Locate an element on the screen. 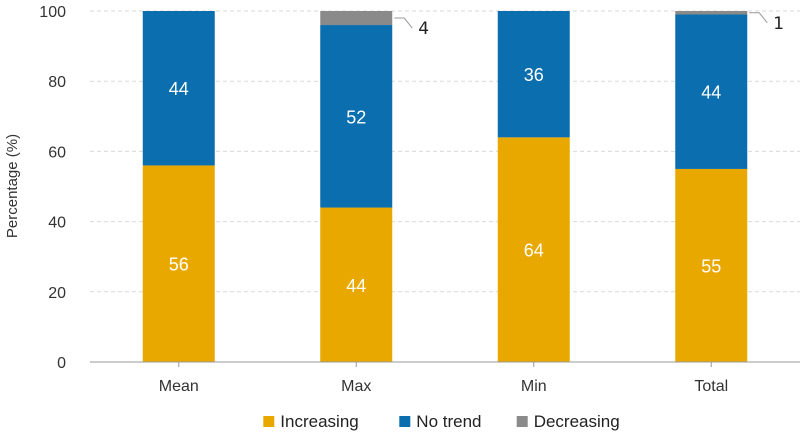 The width and height of the screenshot is (800, 442). data-label-min-no-trend: 36 is located at coordinates (534, 75).